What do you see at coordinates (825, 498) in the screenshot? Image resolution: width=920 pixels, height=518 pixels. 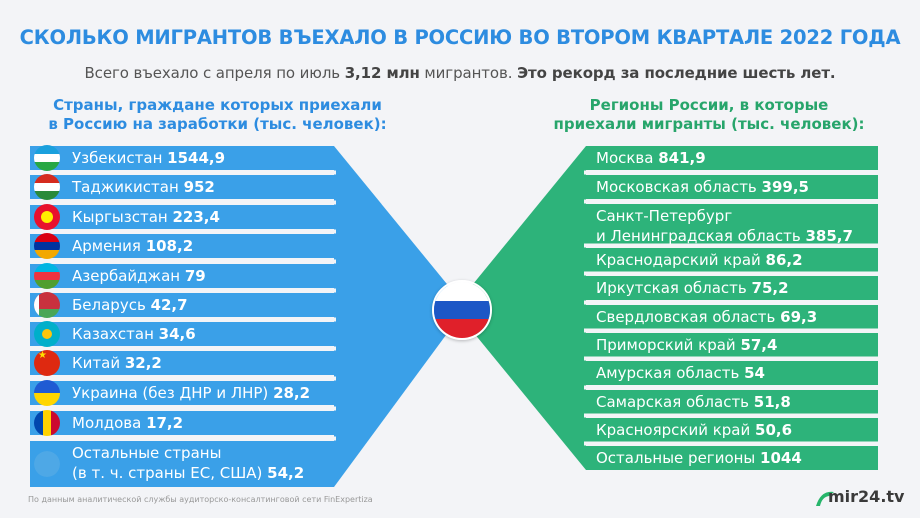 I see `mir24-logo-icon` at bounding box center [825, 498].